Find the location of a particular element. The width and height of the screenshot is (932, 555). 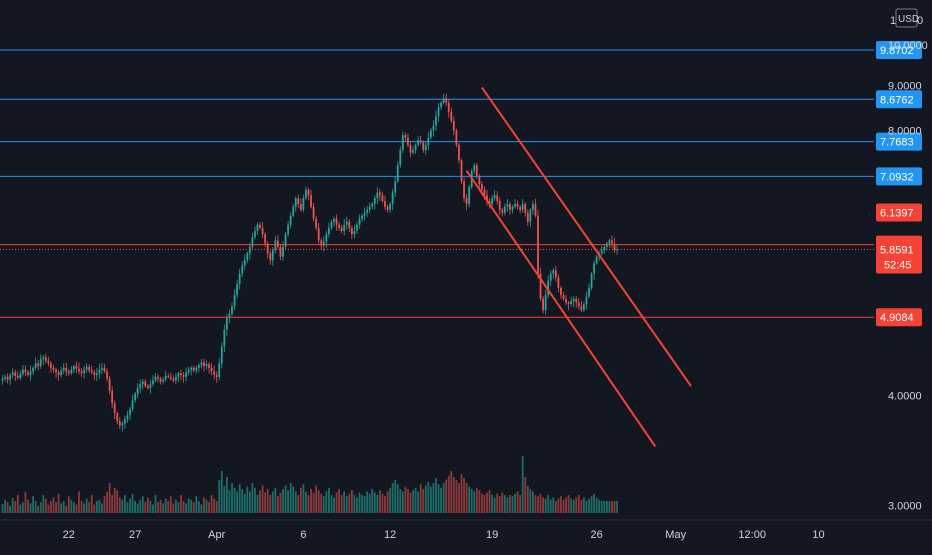

x-tick-label: 22 is located at coordinates (69, 535).